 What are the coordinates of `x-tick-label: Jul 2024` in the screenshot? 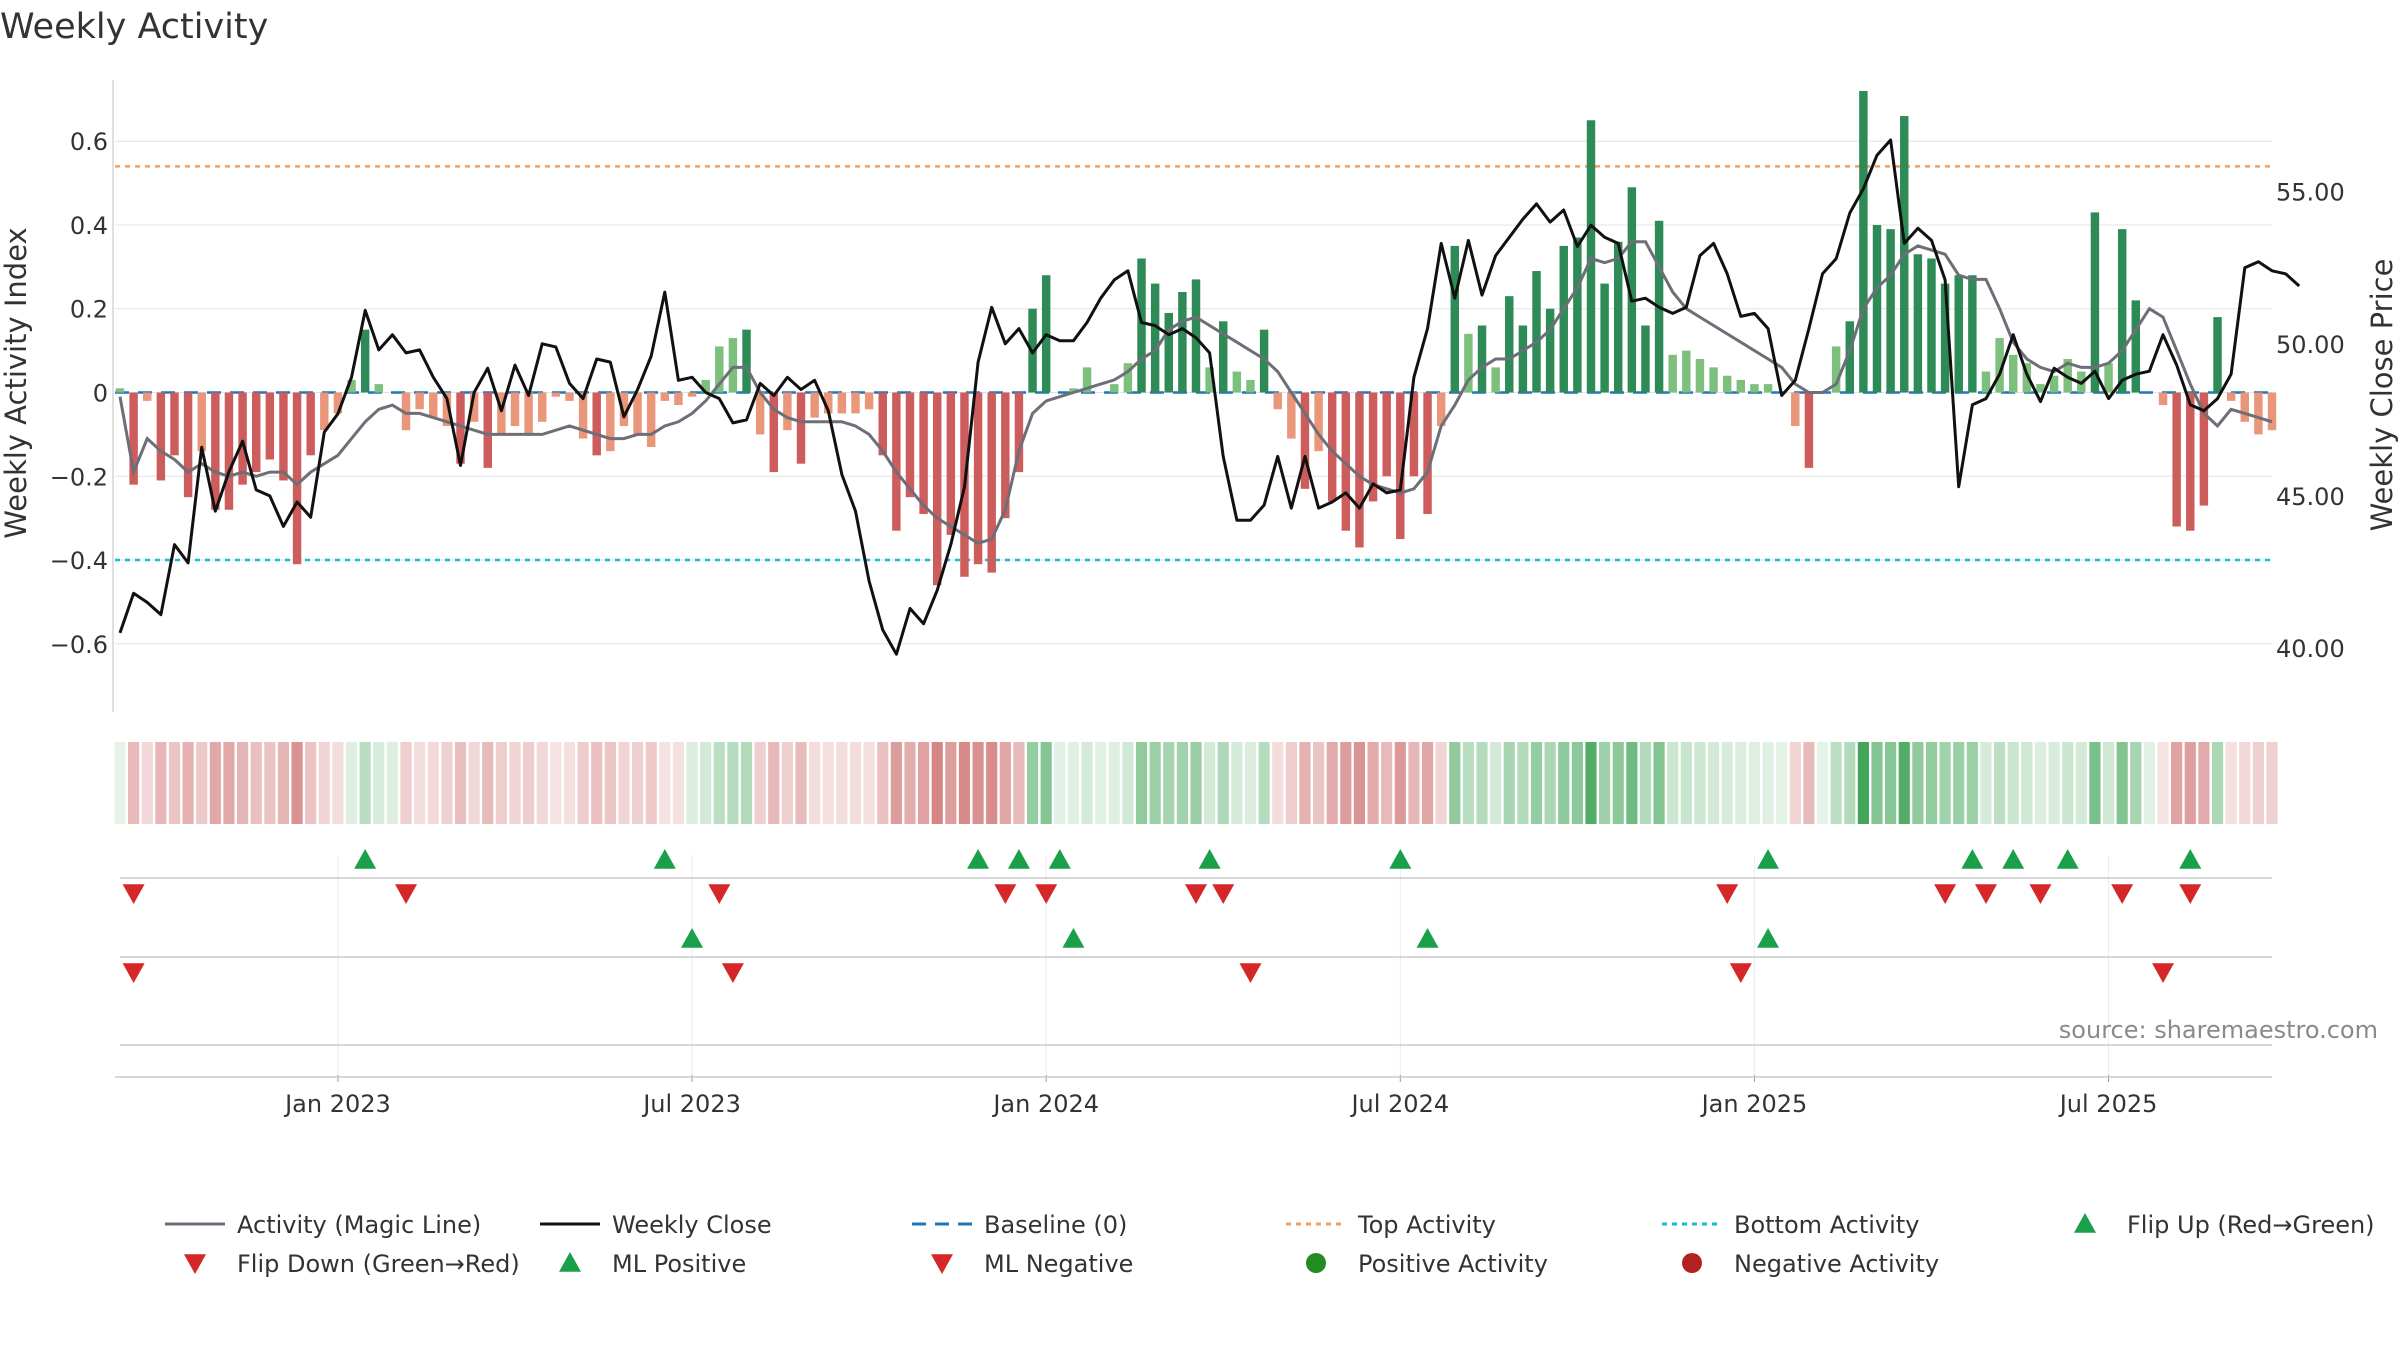 It's located at (1399, 1104).